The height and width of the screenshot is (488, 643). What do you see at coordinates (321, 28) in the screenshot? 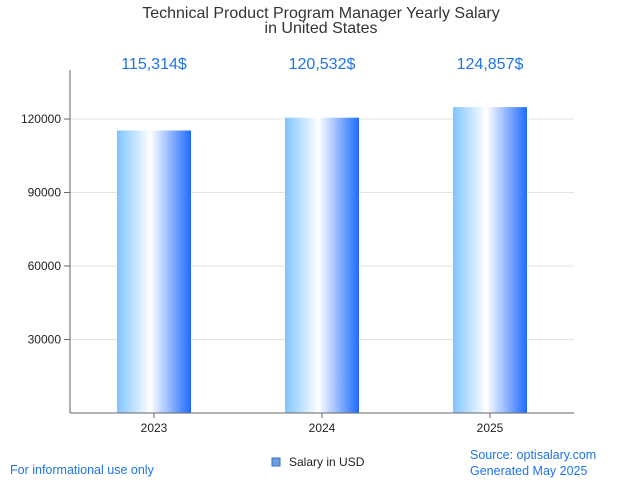
I see `chart-title-line-2: in United States` at bounding box center [321, 28].